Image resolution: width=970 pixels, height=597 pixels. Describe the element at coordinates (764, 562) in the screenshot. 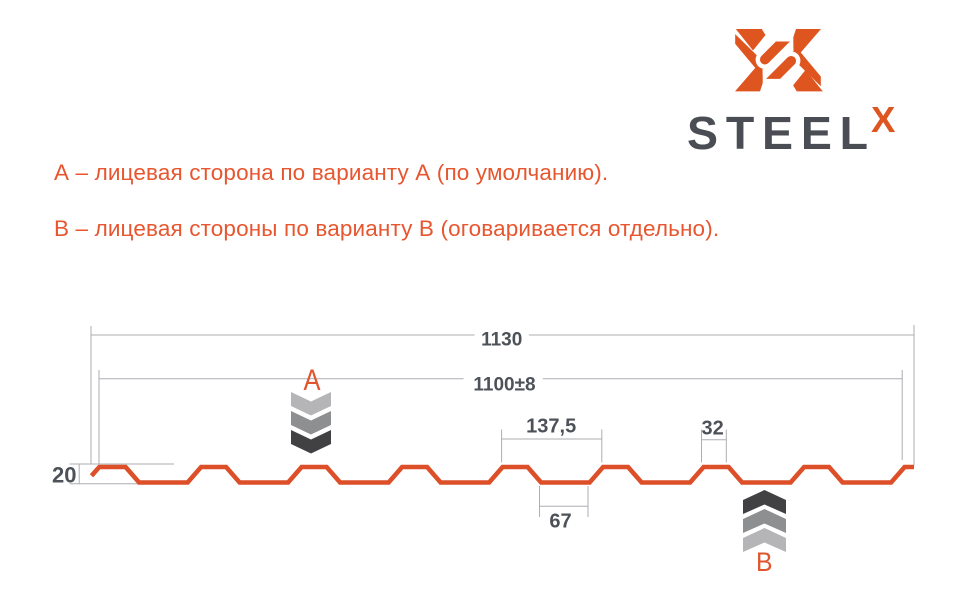

I see `svg-text: В` at that location.